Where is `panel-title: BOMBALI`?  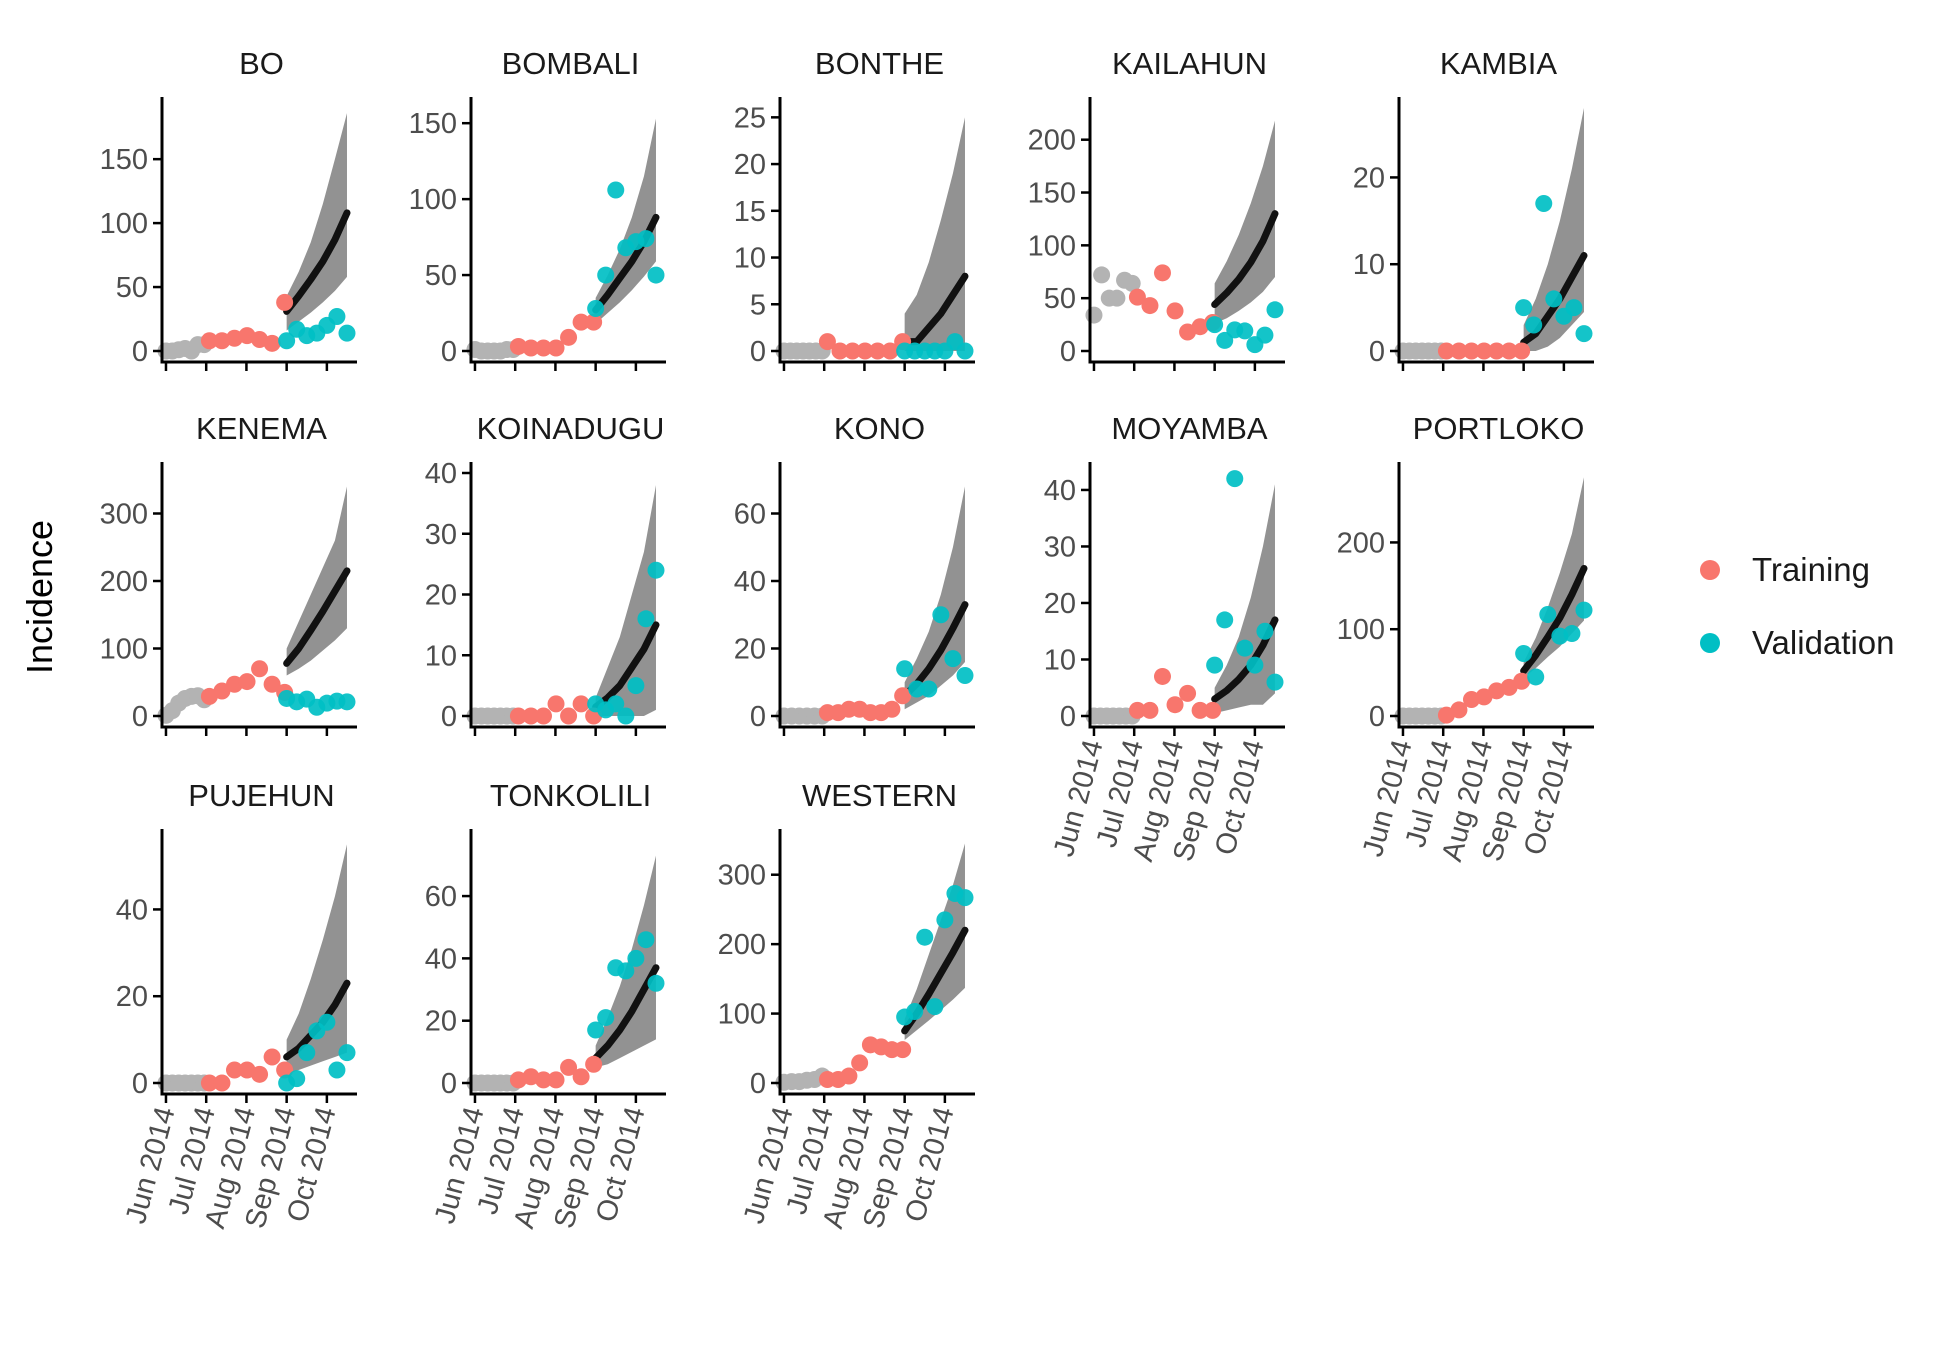
panel-title: BOMBALI is located at coordinates (571, 63).